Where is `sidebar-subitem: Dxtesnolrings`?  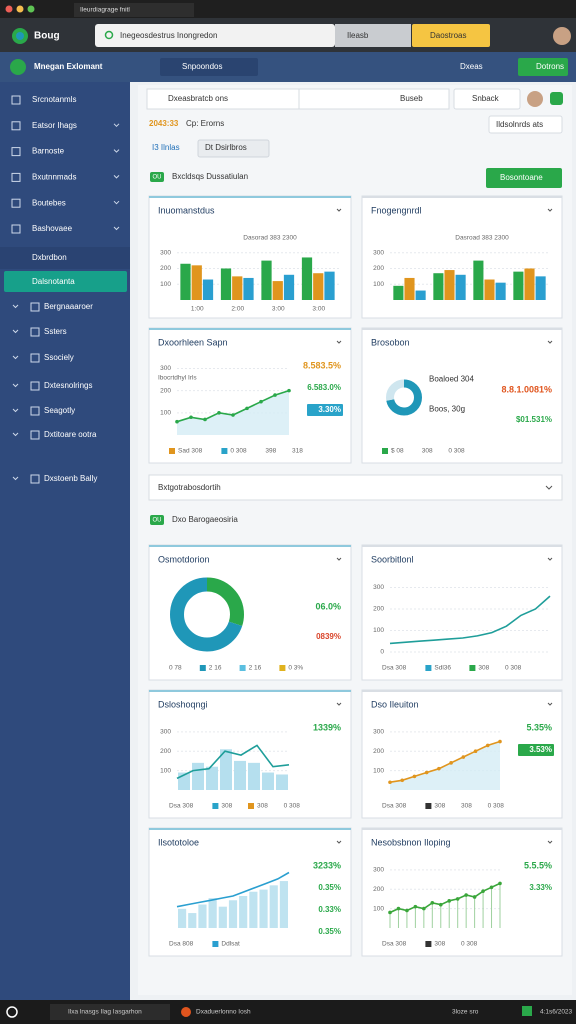 sidebar-subitem: Dxtesnolrings is located at coordinates (68, 385).